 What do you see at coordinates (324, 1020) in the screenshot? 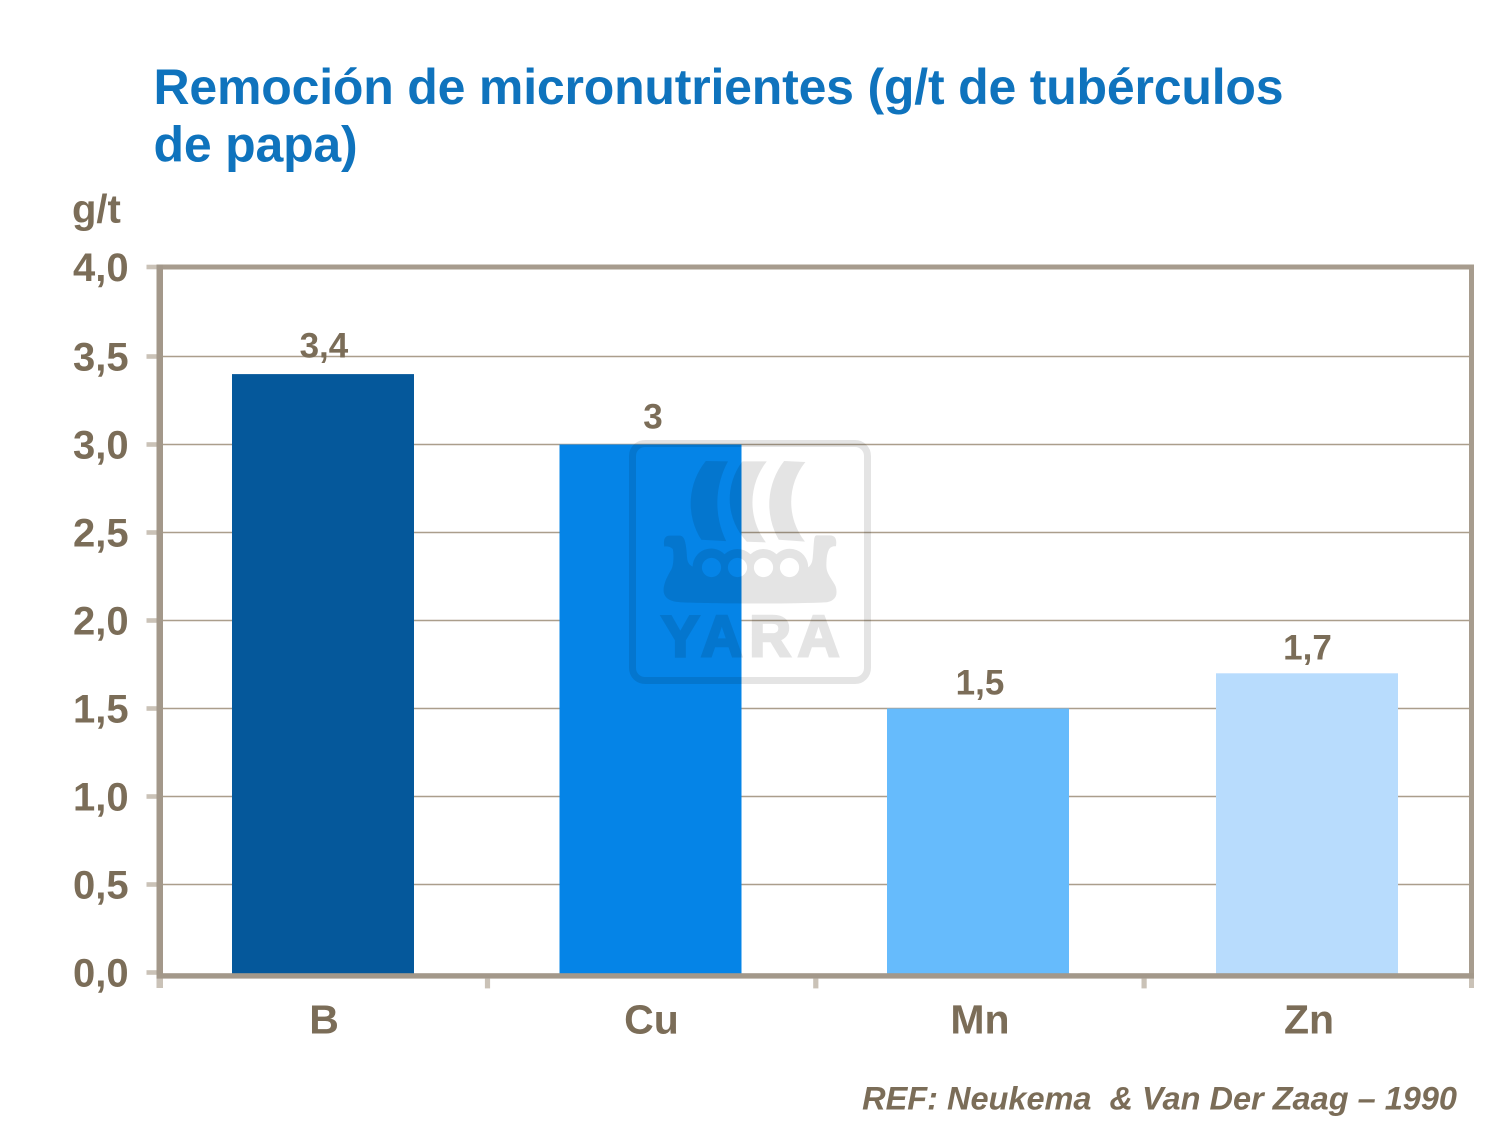
I see `svg-text: B` at bounding box center [324, 1020].